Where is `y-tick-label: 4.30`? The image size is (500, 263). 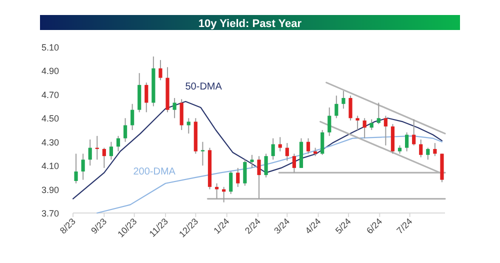 y-tick-label: 4.30 is located at coordinates (50, 142).